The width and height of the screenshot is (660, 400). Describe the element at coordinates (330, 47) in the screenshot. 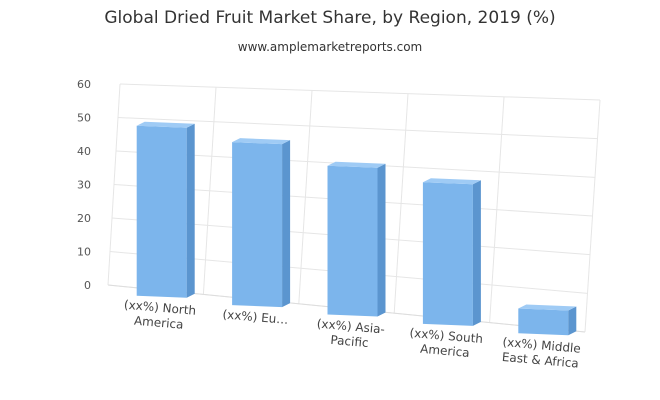

I see `chart-subtitle: www.amplemarketreports.com` at that location.